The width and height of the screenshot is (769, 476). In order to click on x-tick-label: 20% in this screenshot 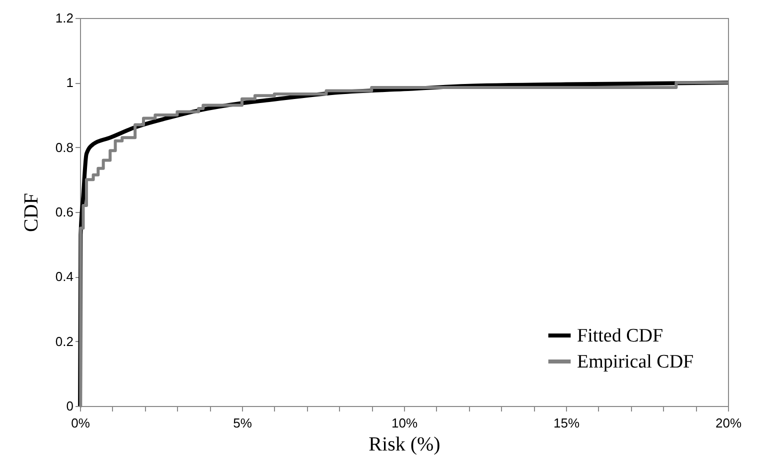, I will do `click(728, 423)`.